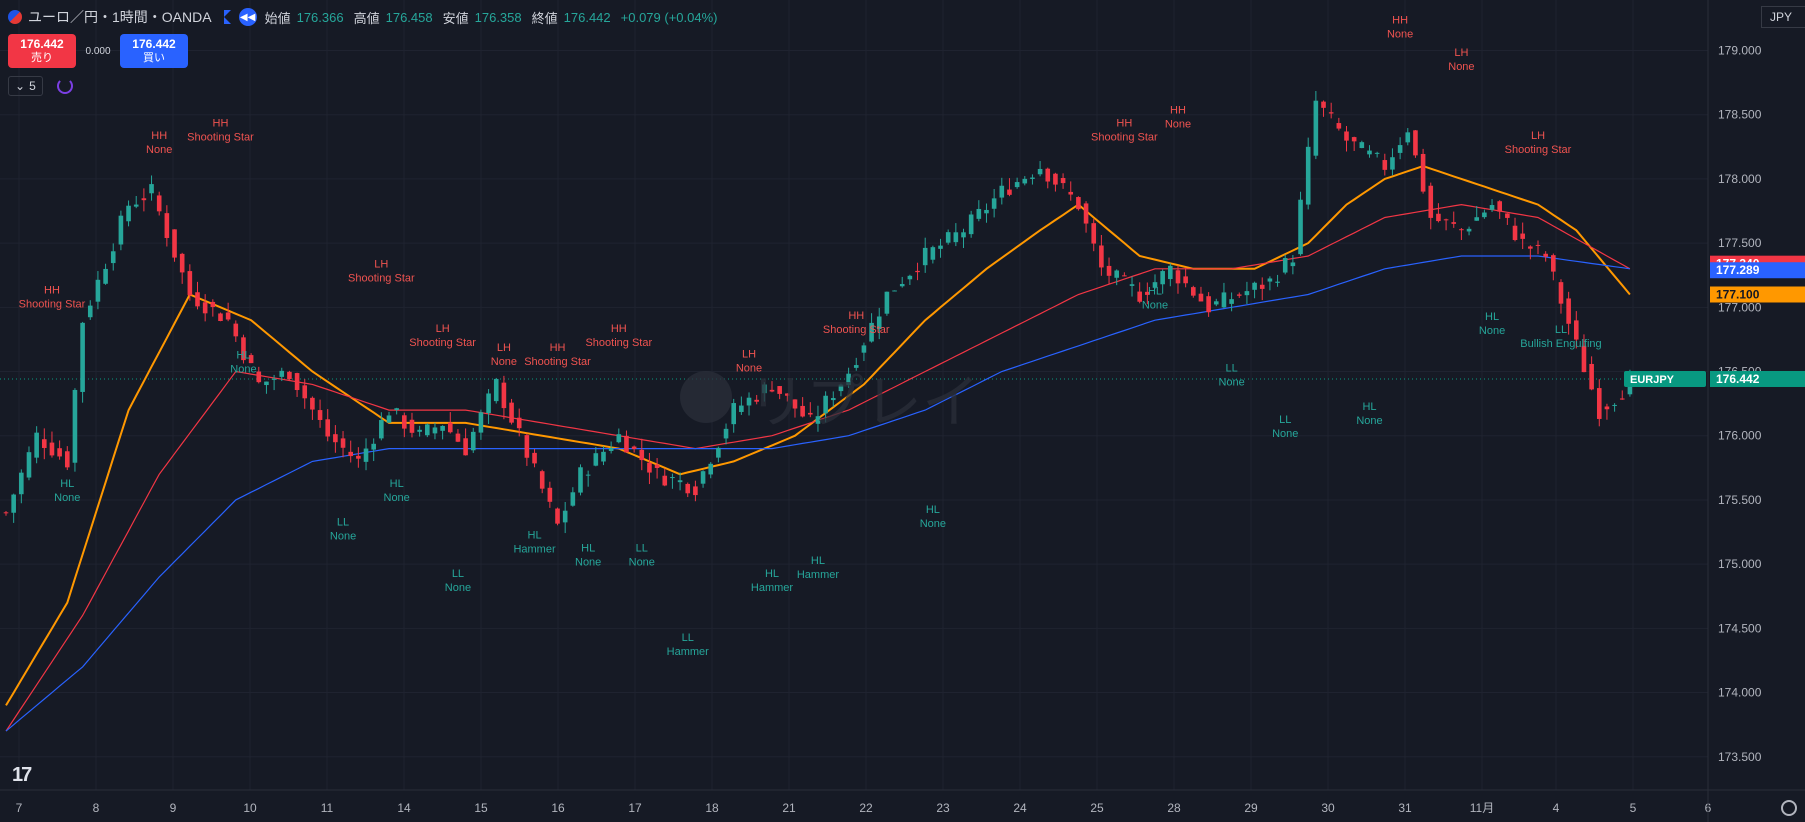 Image resolution: width=1805 pixels, height=822 pixels. Describe the element at coordinates (404, 808) in the screenshot. I see `x-tick-label: 14` at that location.